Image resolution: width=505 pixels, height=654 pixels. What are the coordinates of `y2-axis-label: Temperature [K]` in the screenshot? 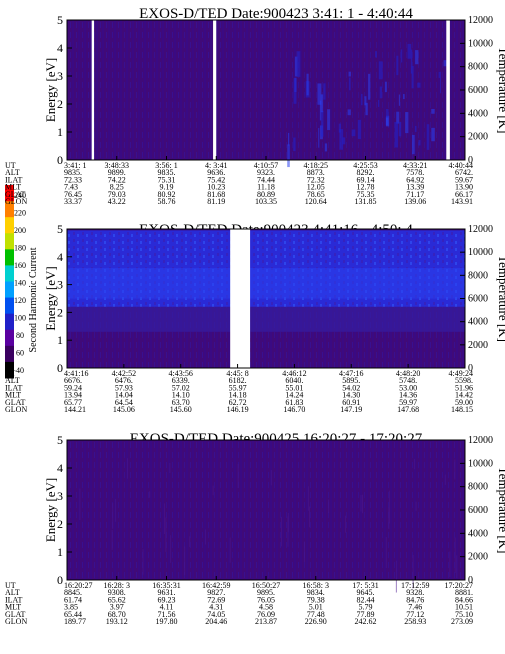 It's located at (500, 298).